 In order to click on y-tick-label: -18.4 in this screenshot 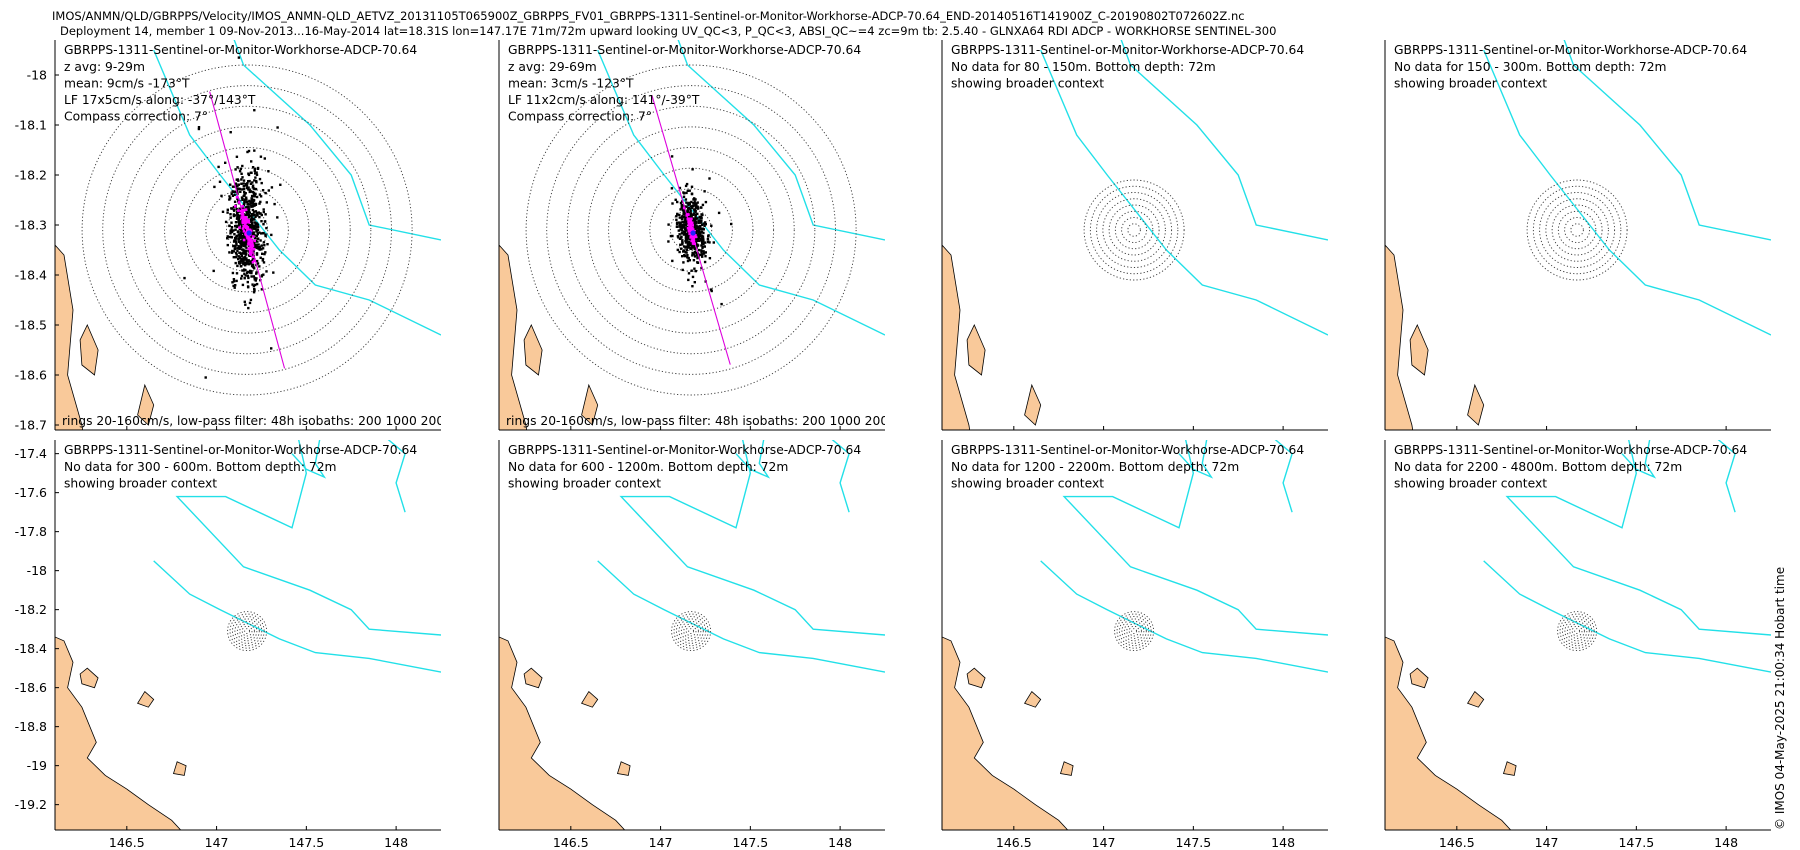, I will do `click(31, 275)`.